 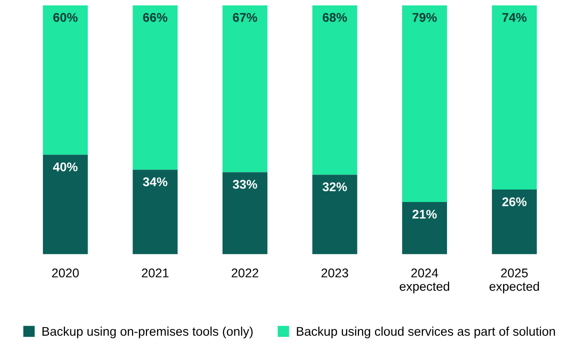 What do you see at coordinates (147, 332) in the screenshot?
I see `legend-label: Backup using on-premises tools (only)` at bounding box center [147, 332].